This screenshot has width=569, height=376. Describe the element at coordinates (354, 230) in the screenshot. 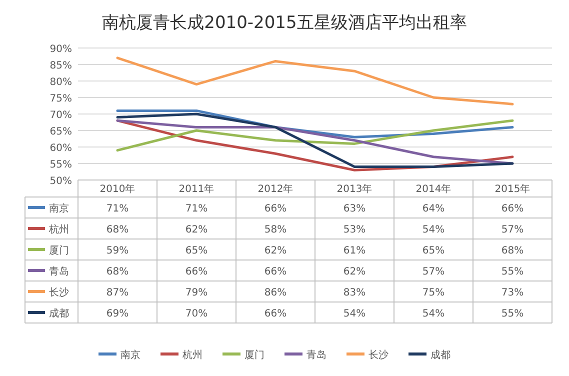

I see `data-label: 53%` at that location.